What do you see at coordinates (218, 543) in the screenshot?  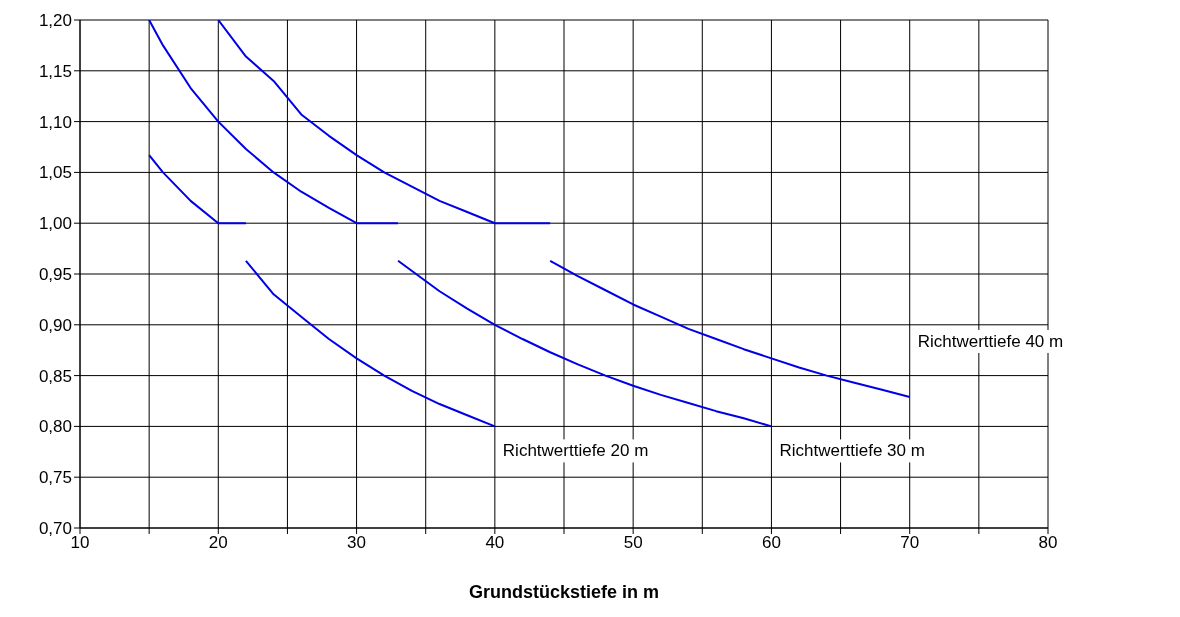 I see `x-tick-label: 20` at bounding box center [218, 543].